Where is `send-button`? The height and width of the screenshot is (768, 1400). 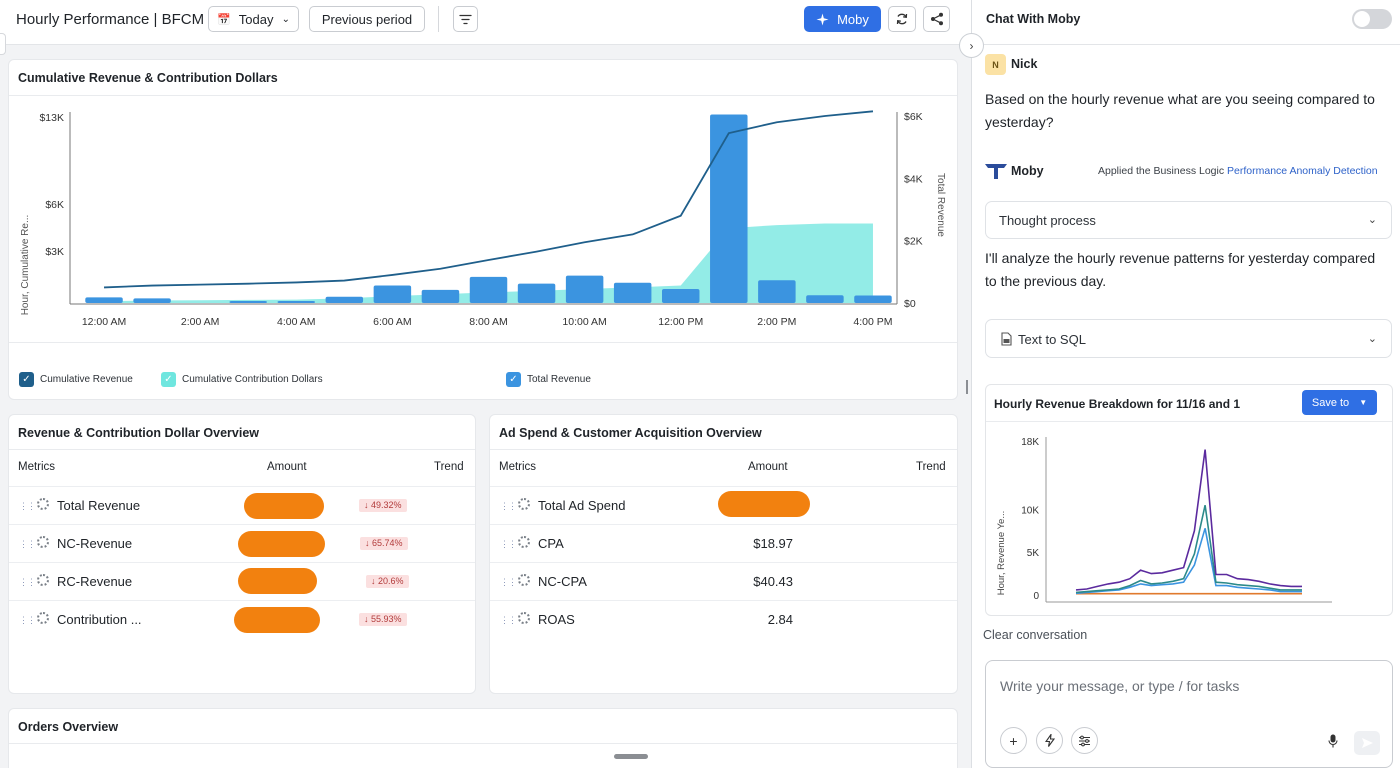
send-button is located at coordinates (1367, 743).